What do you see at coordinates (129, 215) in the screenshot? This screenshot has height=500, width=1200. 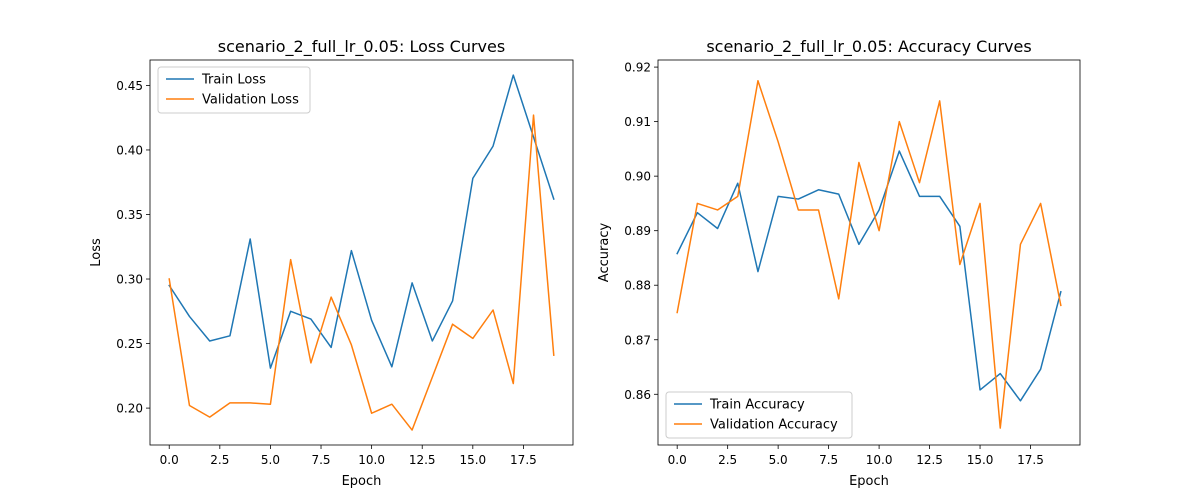 I see `y-tick-label: 0.35` at bounding box center [129, 215].